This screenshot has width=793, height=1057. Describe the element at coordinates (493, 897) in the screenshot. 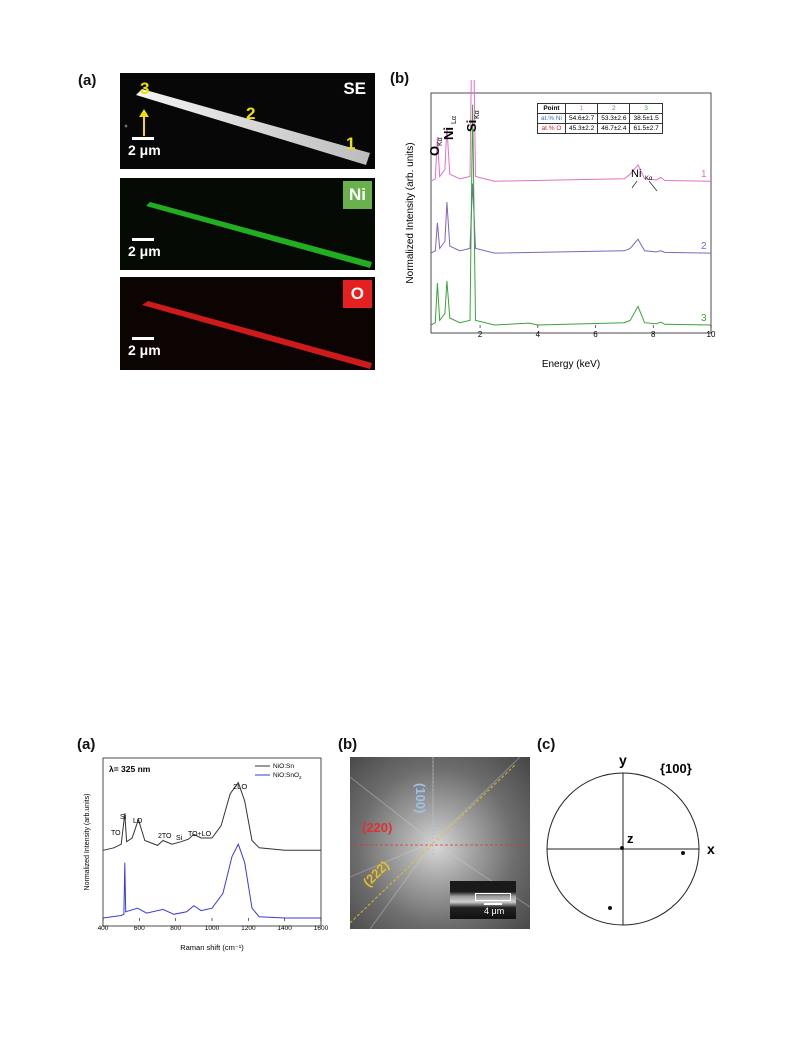

I see `inset-selection-box` at that location.